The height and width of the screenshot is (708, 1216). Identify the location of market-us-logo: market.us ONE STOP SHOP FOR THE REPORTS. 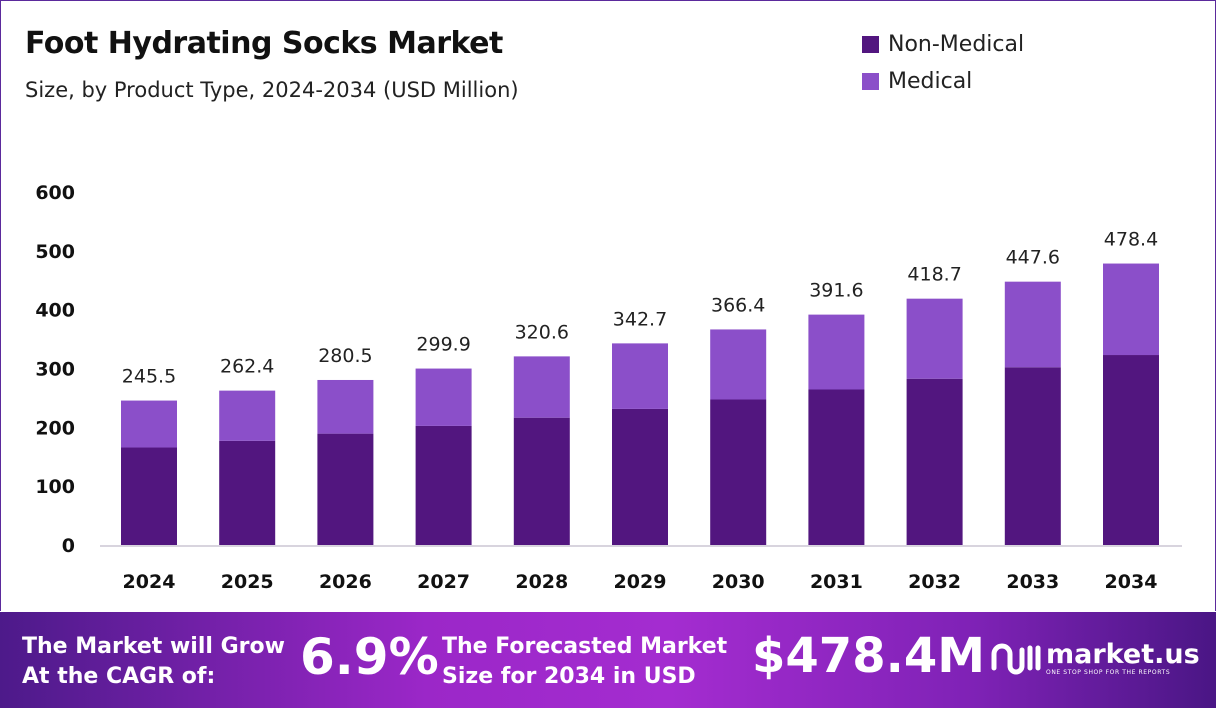
(1095, 658).